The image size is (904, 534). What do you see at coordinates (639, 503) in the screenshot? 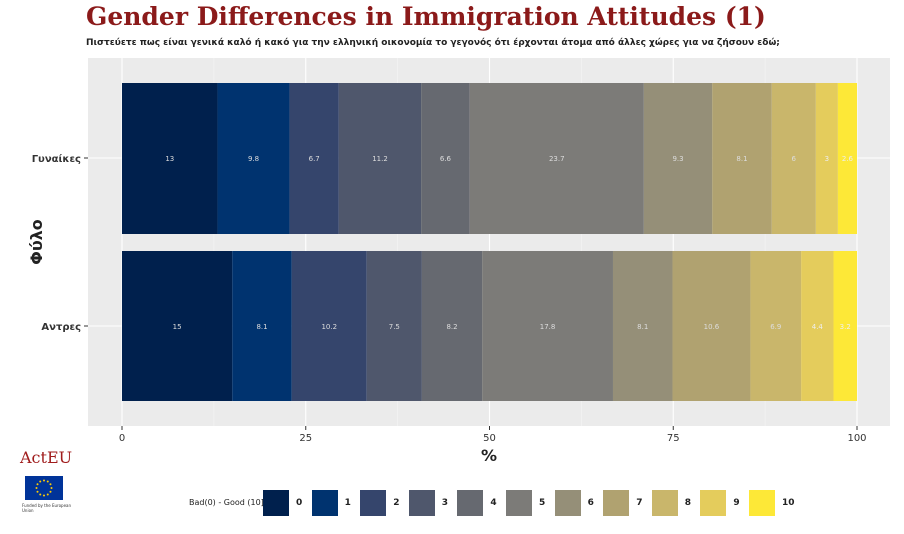
I see `legend-label: 7` at bounding box center [639, 503].